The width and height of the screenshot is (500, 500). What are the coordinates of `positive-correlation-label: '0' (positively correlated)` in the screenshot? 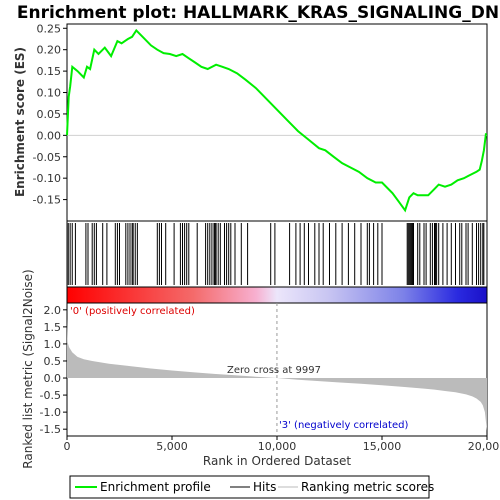 It's located at (132, 311).